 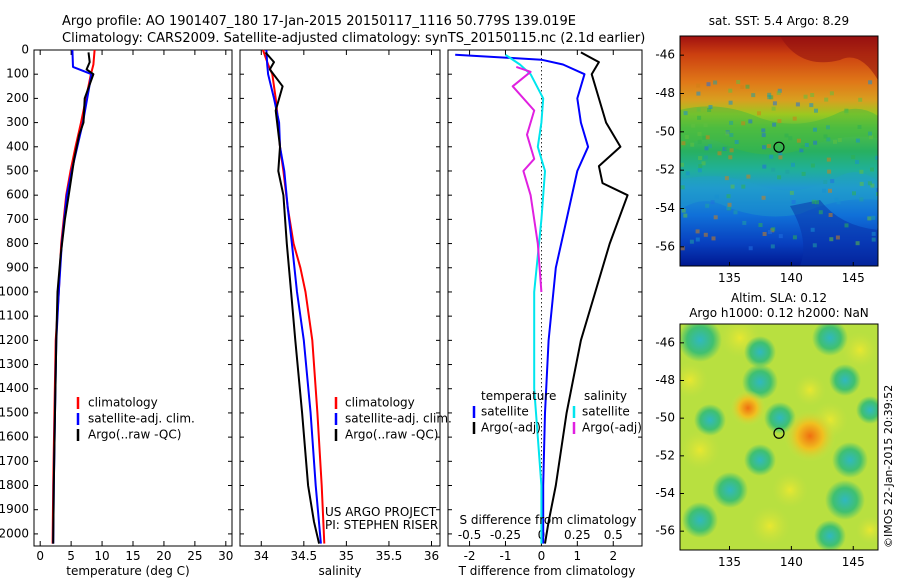 What do you see at coordinates (17, 170) in the screenshot?
I see `y-tick-label: 500` at bounding box center [17, 170].